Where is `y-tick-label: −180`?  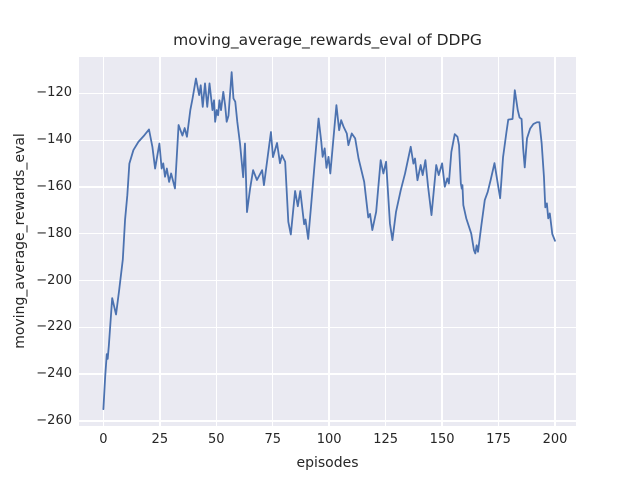
y-tick-label: −180 is located at coordinates (54, 233).